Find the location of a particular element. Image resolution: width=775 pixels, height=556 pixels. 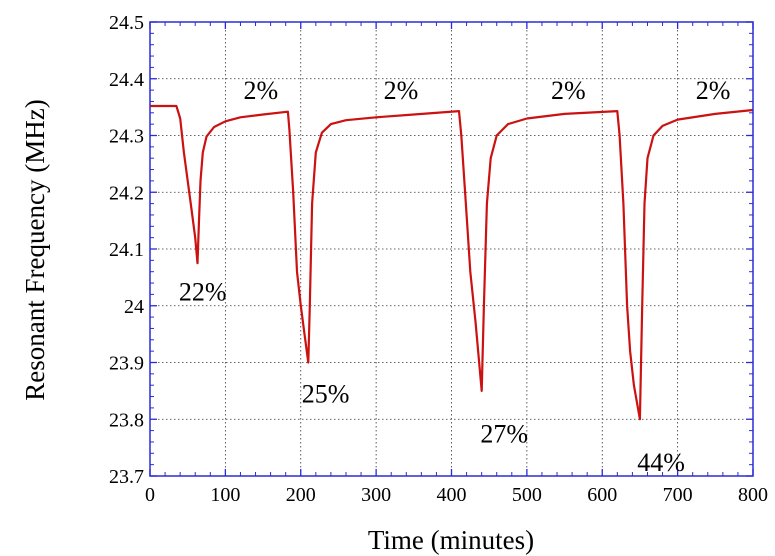

y-tick-label: 24.1 is located at coordinates (126, 250).